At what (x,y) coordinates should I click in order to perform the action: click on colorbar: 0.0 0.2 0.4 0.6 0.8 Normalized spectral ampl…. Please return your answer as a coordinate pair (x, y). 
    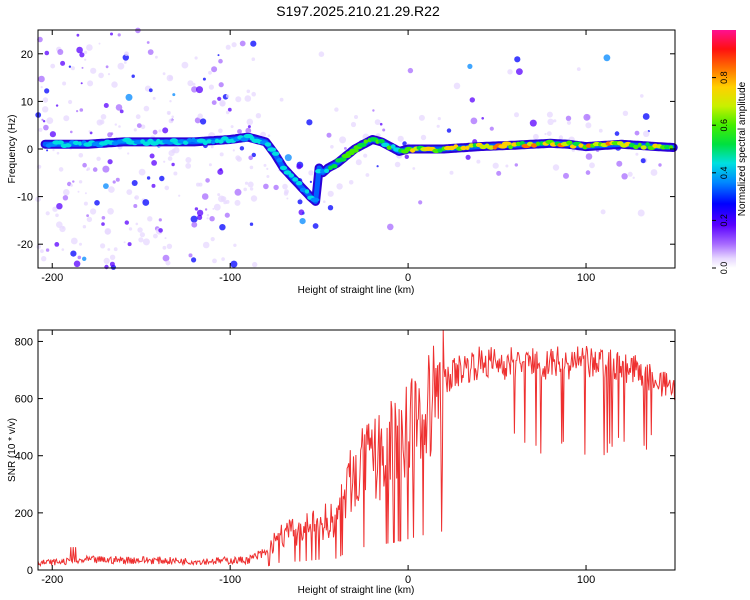
    Looking at the image, I should click on (730, 152).